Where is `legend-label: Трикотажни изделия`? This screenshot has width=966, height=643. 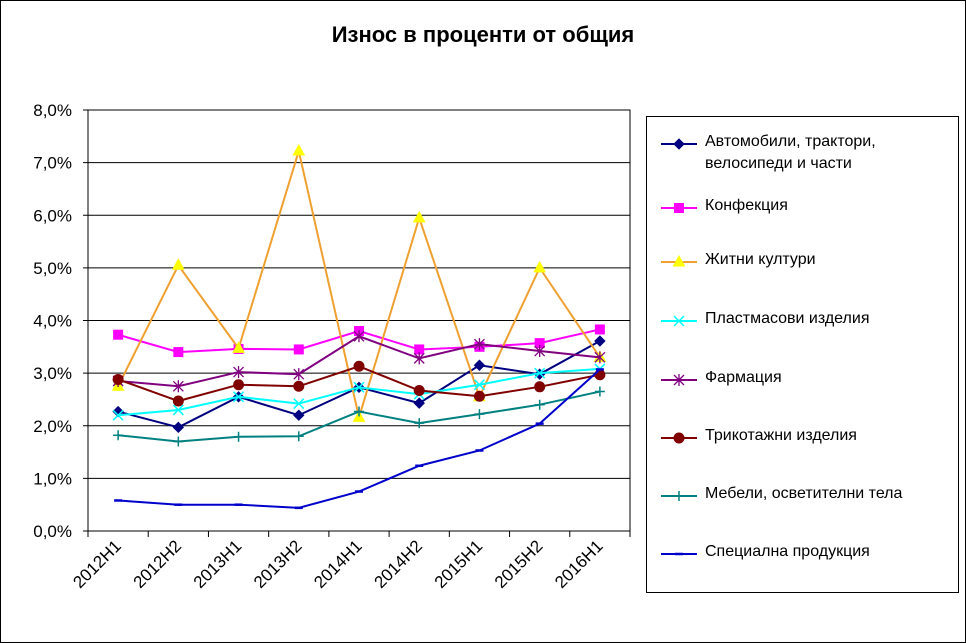 legend-label: Трикотажни изделия is located at coordinates (781, 435).